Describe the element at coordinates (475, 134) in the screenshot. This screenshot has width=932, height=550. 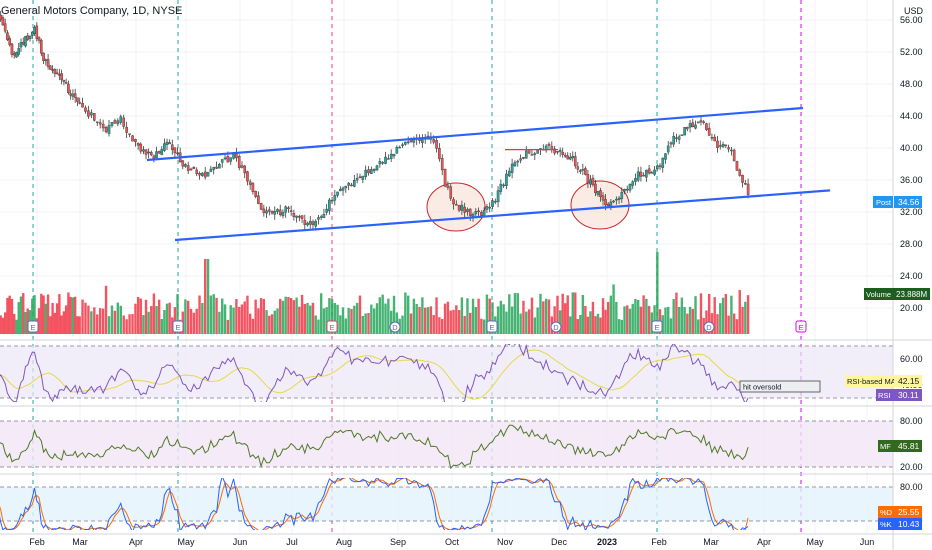
I see `channel-upper-line` at that location.